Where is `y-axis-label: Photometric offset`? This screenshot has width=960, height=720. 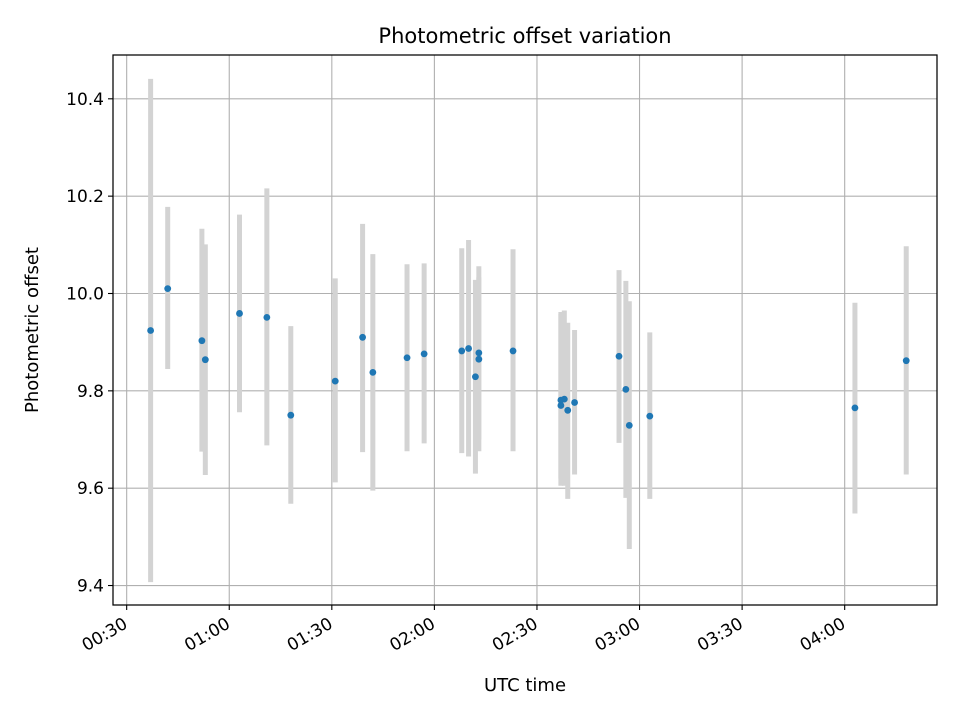 y-axis-label: Photometric offset is located at coordinates (32, 330).